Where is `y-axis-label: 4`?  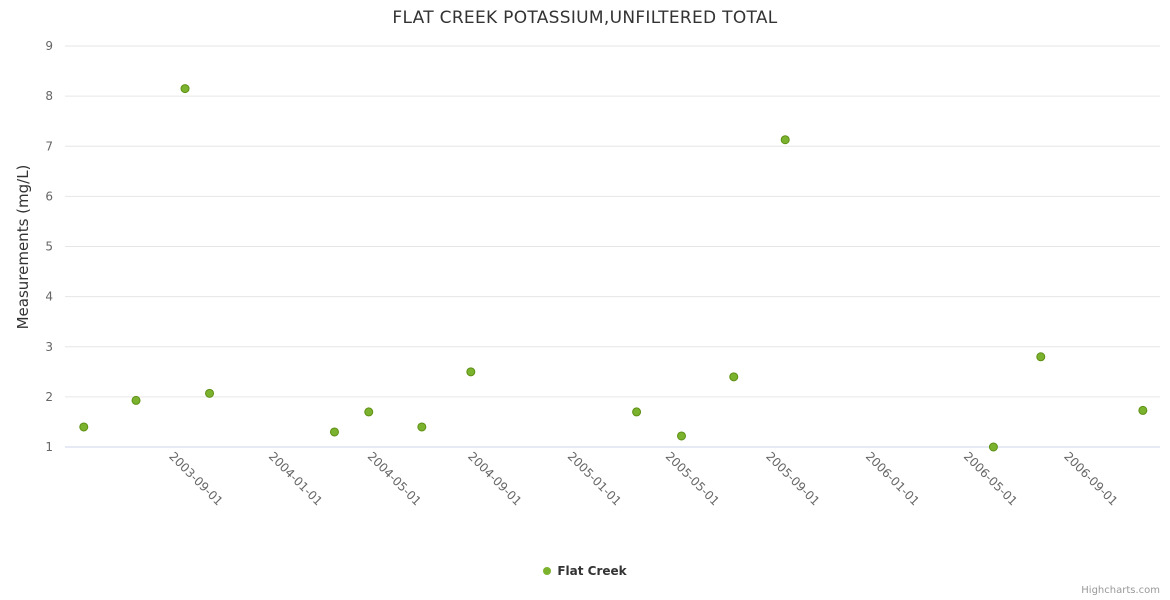 y-axis-label: 4 is located at coordinates (49, 297).